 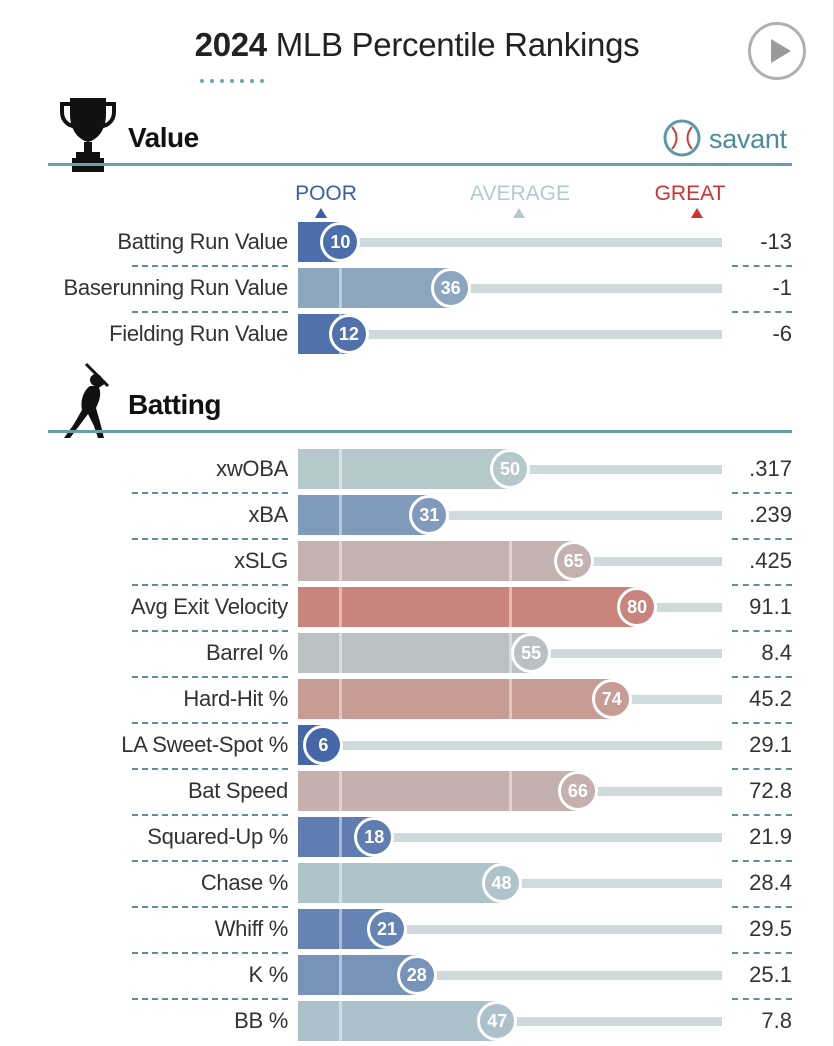 I want to click on stat-value: 21.9, so click(x=770, y=836).